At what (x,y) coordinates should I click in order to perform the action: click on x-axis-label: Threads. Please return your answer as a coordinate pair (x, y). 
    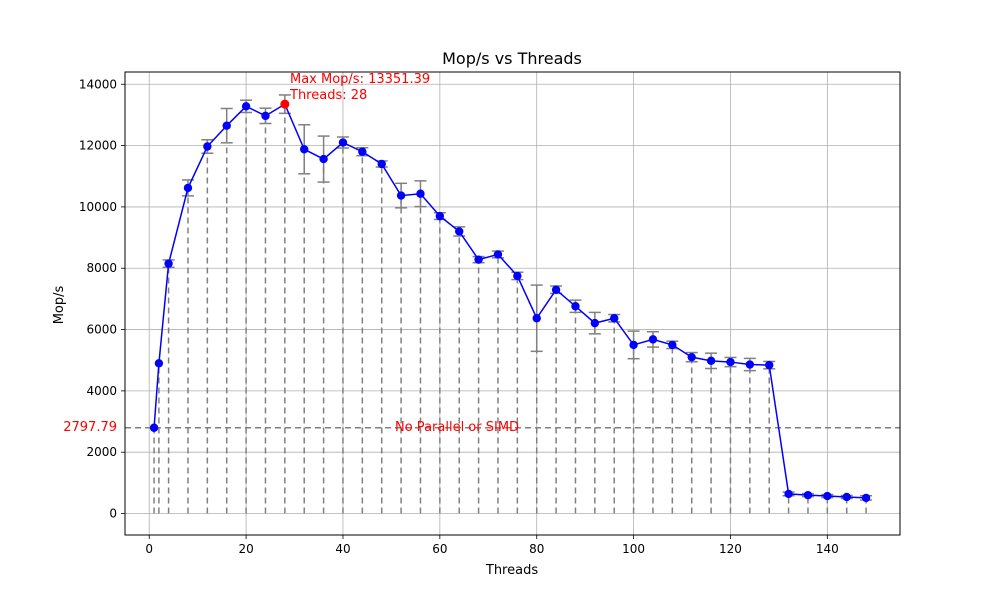
    Looking at the image, I should click on (511, 570).